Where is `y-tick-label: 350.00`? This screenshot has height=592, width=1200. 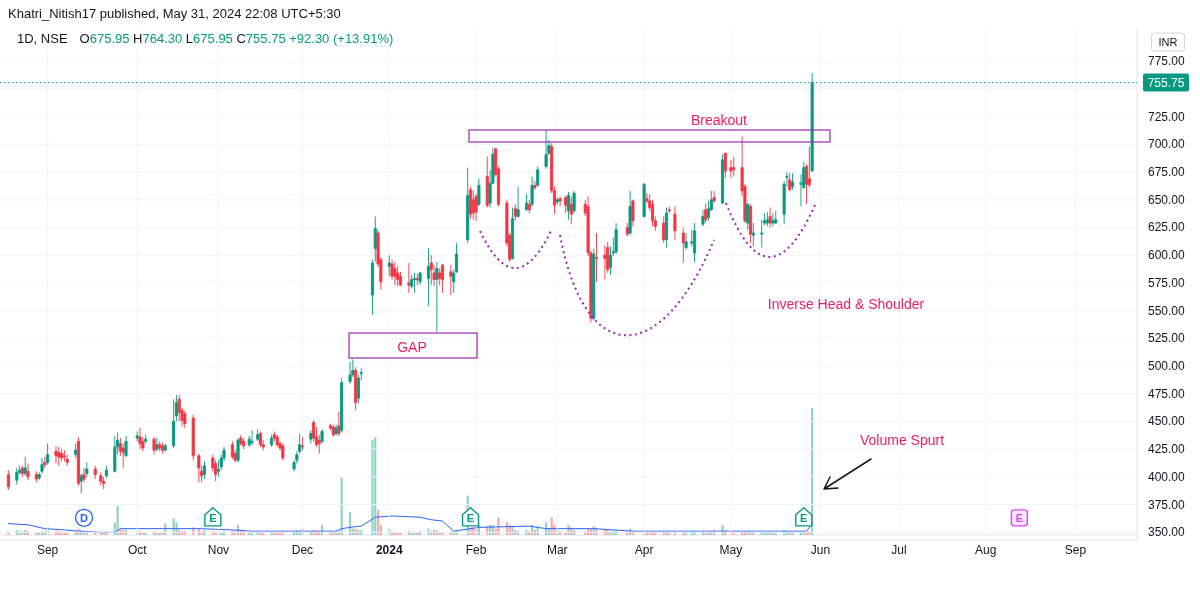
y-tick-label: 350.00 is located at coordinates (1167, 532).